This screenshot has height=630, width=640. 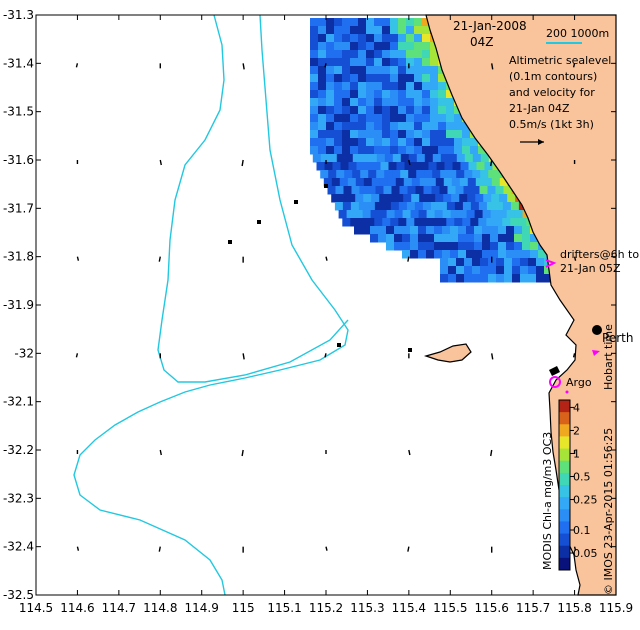 I want to click on velocity-arrow, so click(x=159, y=549).